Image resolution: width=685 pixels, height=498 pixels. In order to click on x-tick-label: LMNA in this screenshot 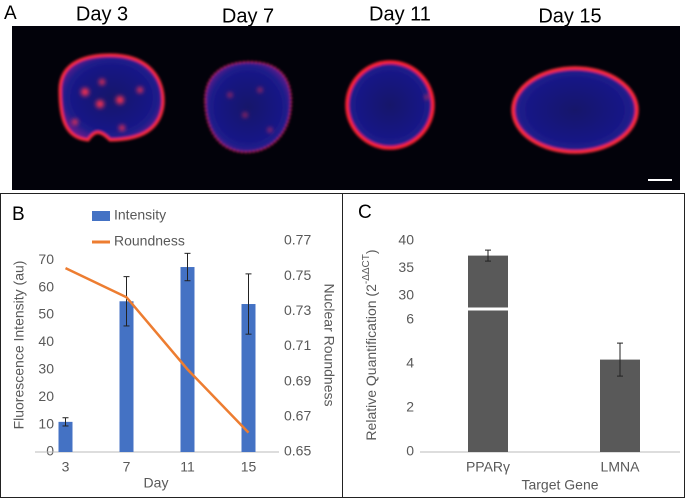, I will do `click(621, 467)`.